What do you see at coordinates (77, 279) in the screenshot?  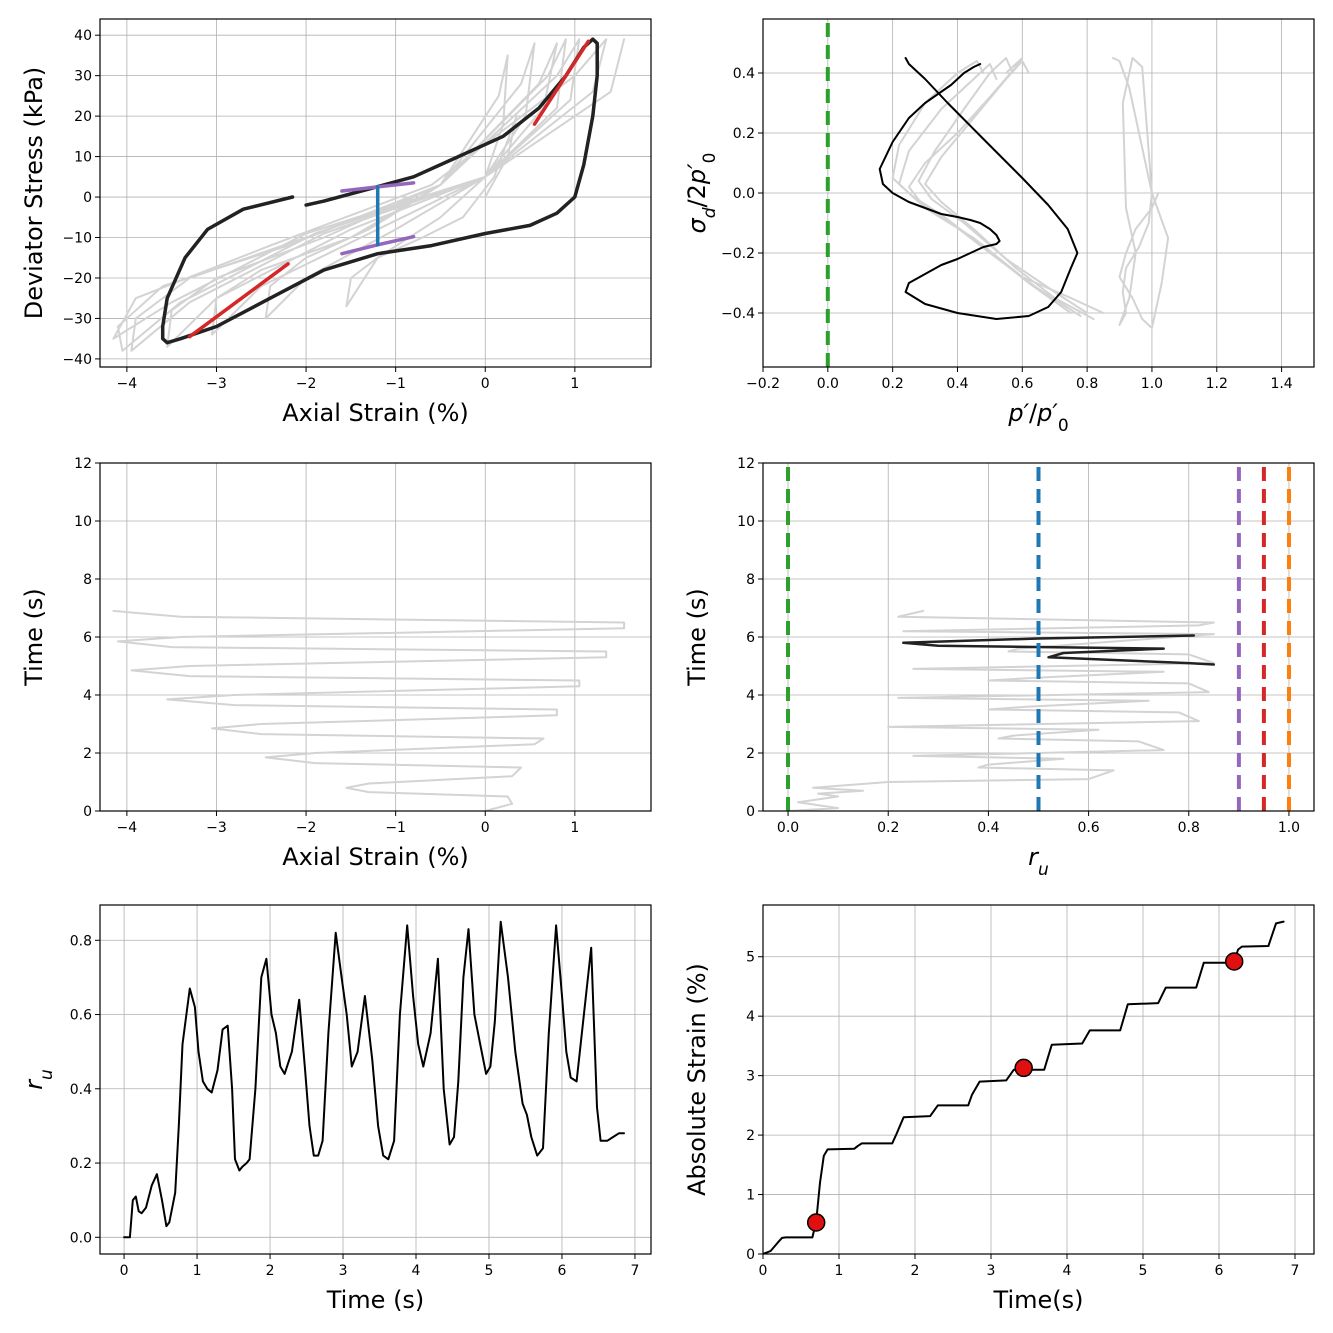 I see `y-tick-label: −20` at bounding box center [77, 279].